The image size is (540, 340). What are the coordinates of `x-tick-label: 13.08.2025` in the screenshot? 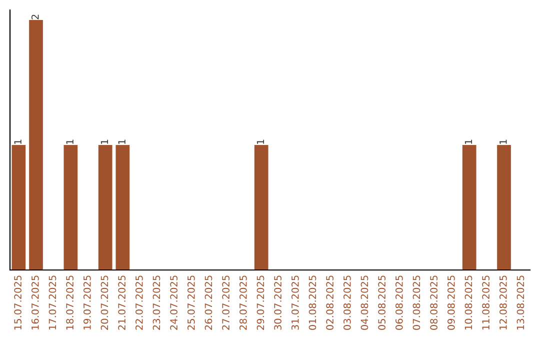 It's located at (520, 303).